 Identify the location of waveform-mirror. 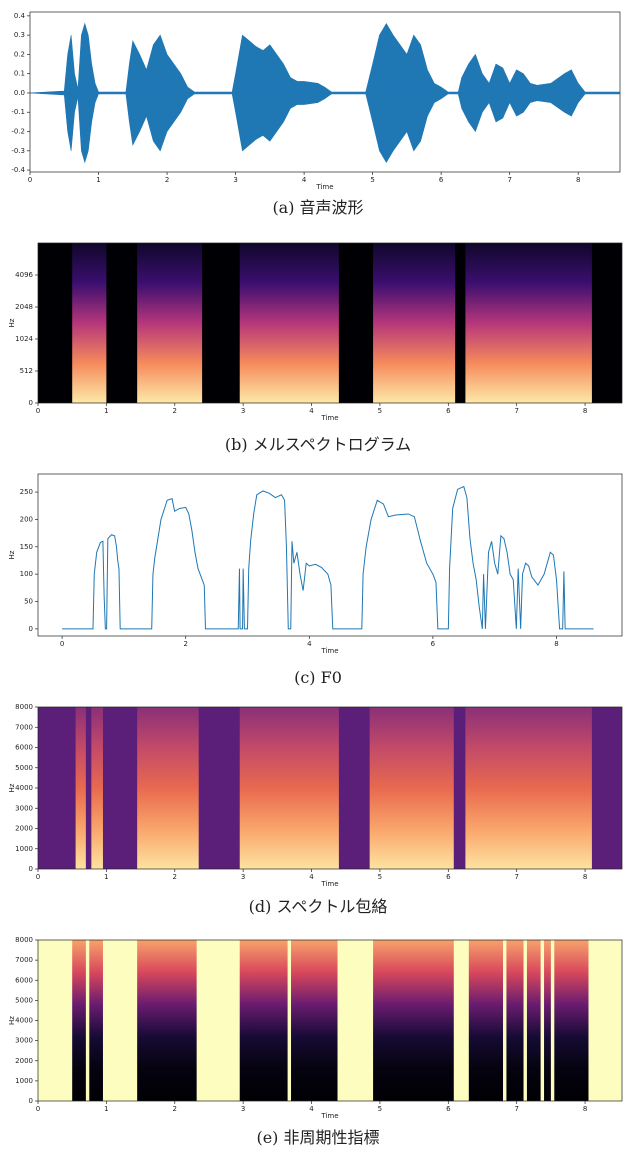
(325, 128).